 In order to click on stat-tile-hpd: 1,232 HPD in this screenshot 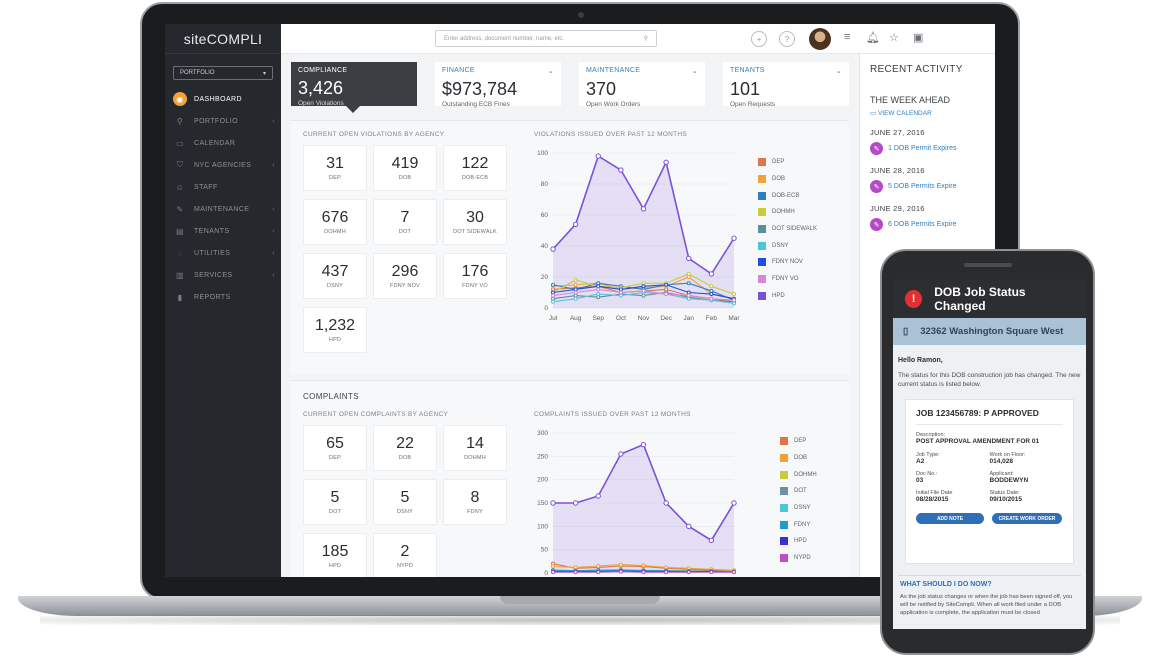, I will do `click(335, 330)`.